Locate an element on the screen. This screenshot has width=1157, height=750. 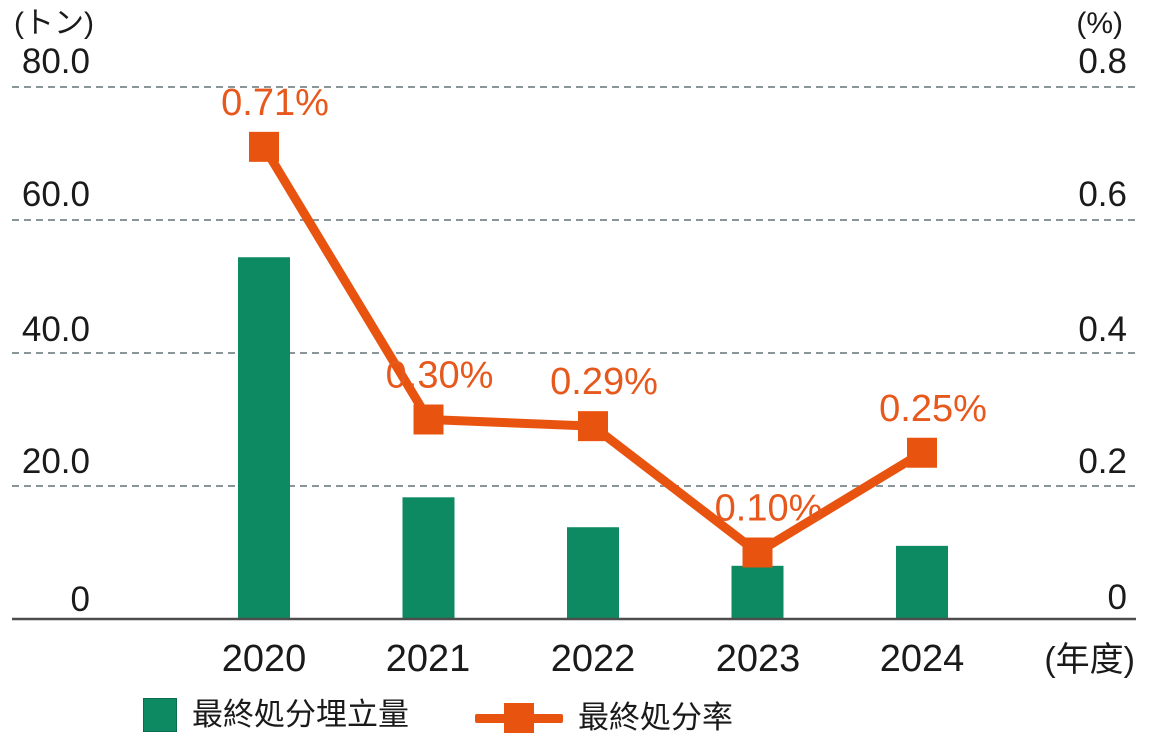
x-axis-unit-label: (年度) is located at coordinates (1089, 660).